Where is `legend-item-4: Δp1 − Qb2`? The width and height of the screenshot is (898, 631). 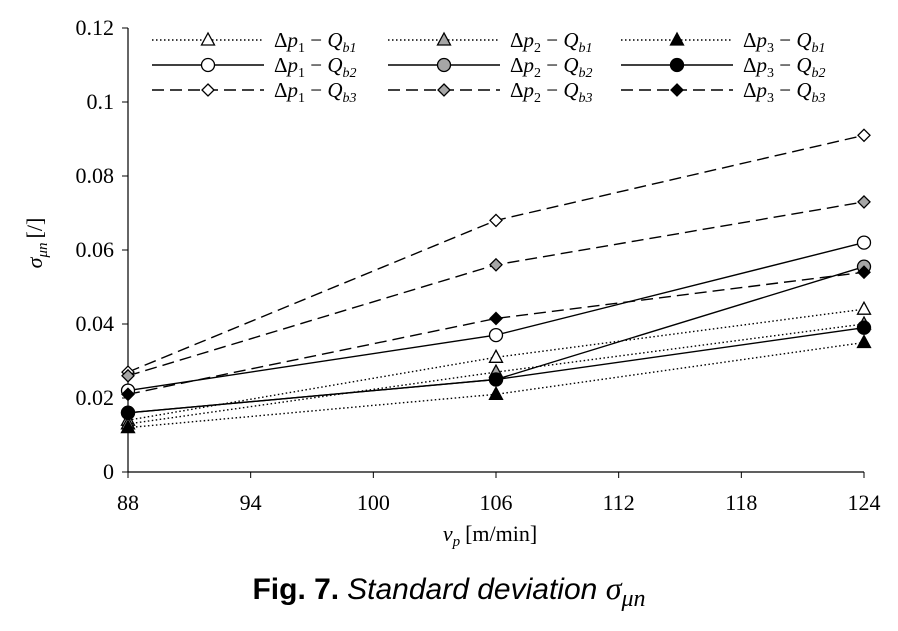 legend-item-4: Δp1 − Qb2 is located at coordinates (254, 67).